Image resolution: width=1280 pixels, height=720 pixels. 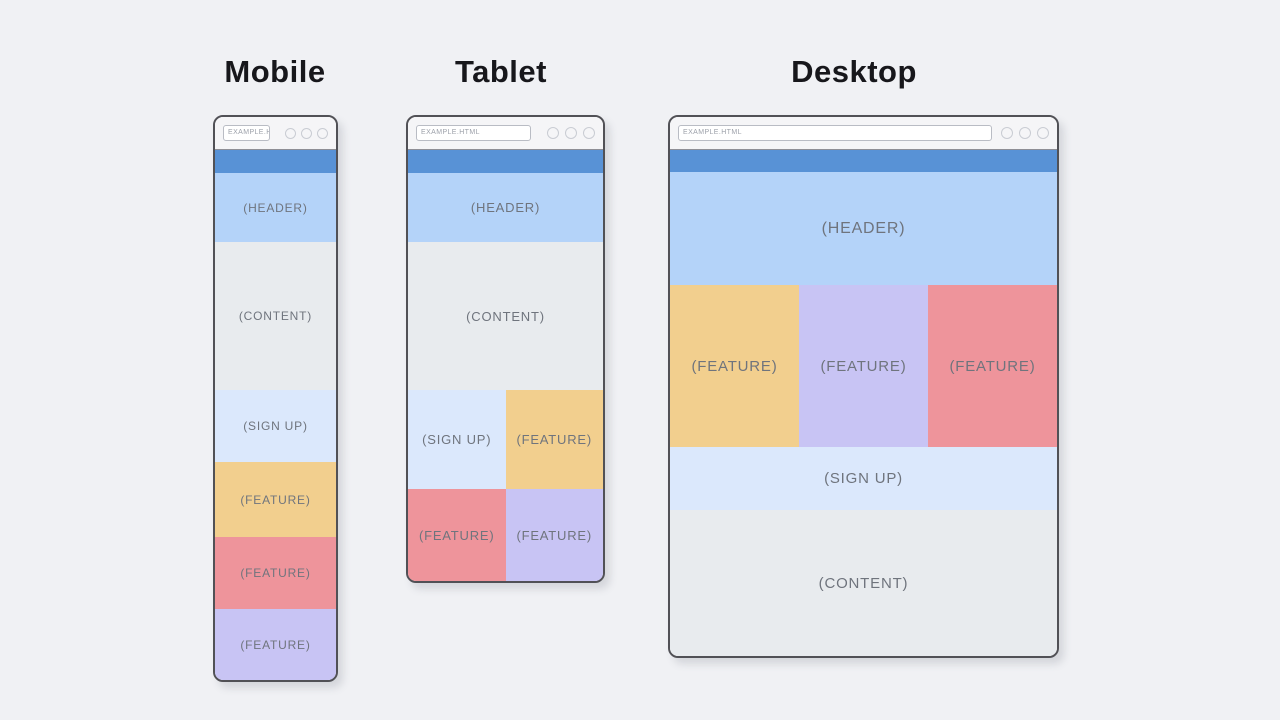 I want to click on browser-chrome: EXAMPLE.HT, so click(x=275, y=133).